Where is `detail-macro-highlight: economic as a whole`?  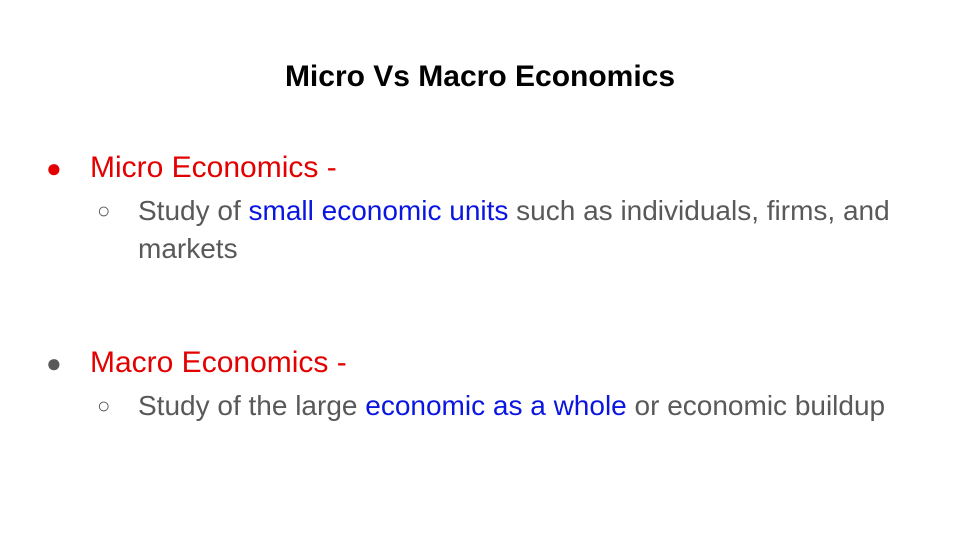 detail-macro-highlight: economic as a whole is located at coordinates (496, 405).